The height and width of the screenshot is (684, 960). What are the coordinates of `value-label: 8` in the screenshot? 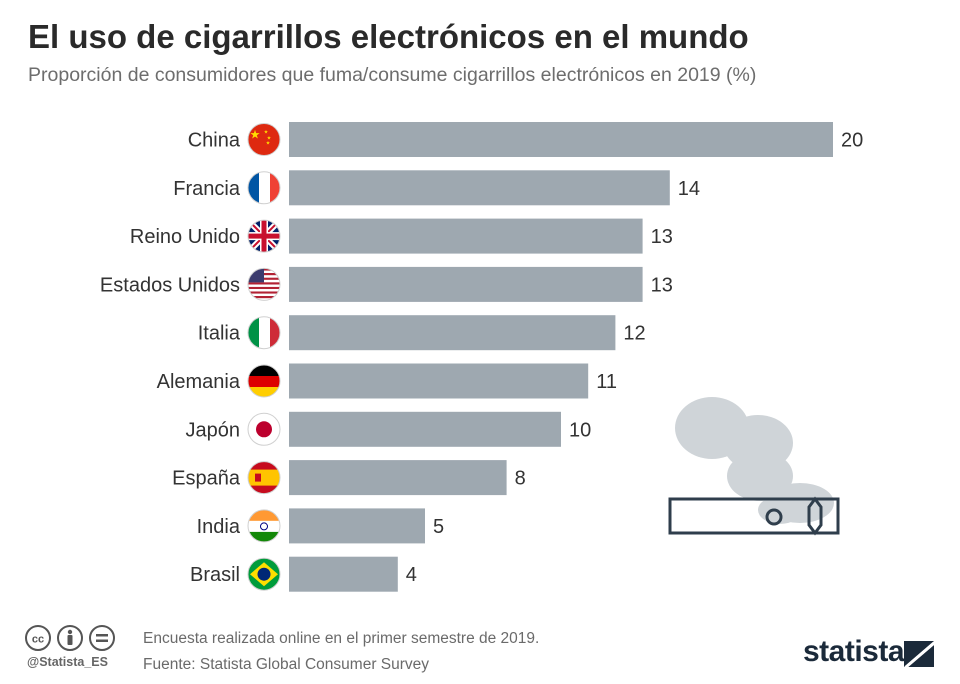 It's located at (520, 479).